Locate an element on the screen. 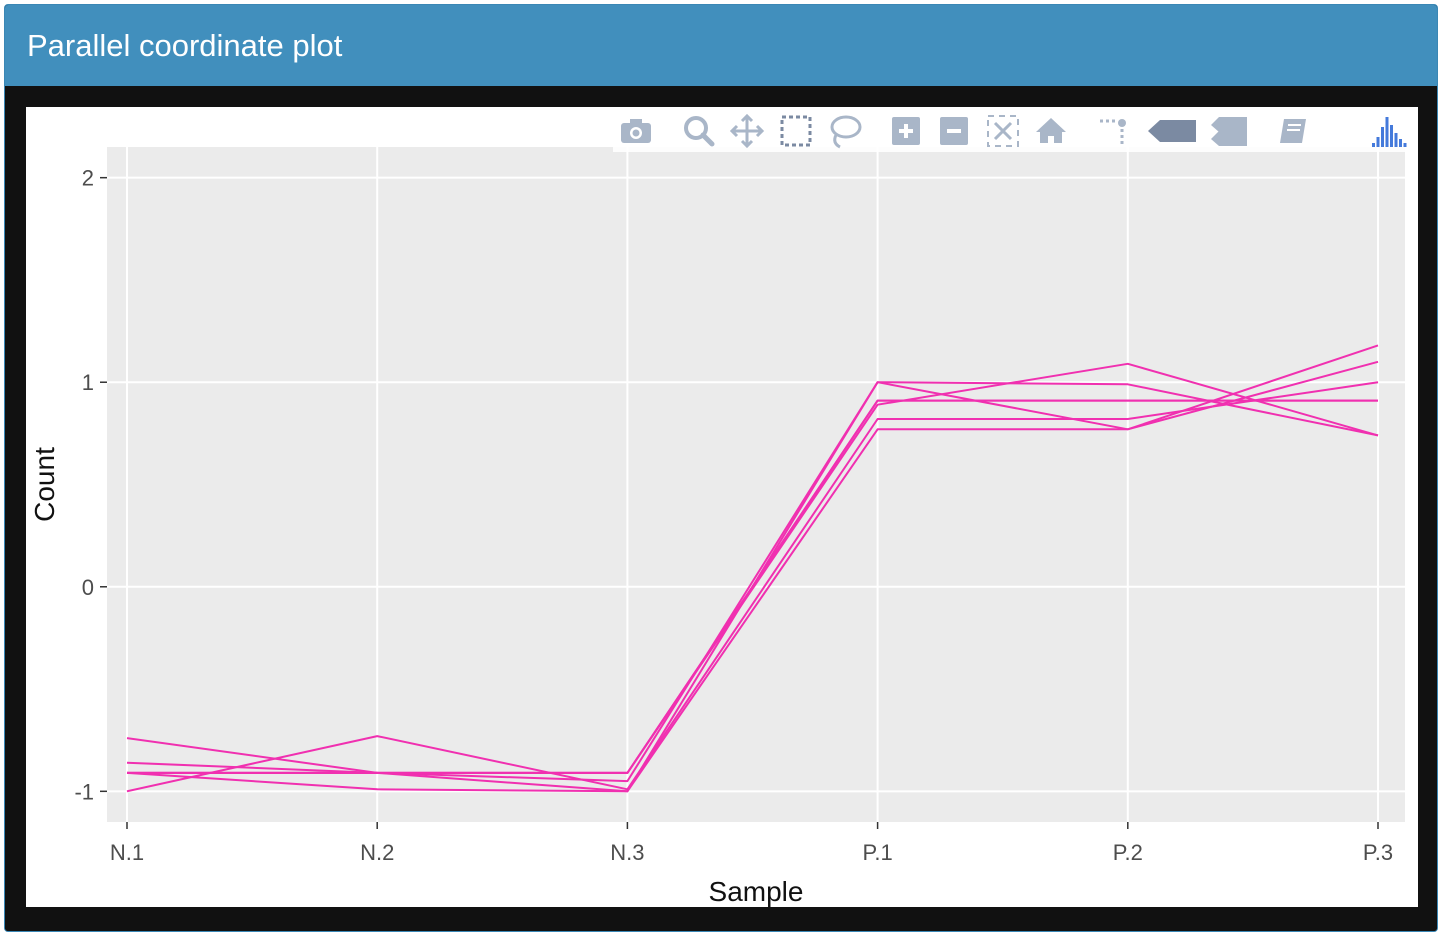 The height and width of the screenshot is (934, 1444). spike is located at coordinates (1112, 132).